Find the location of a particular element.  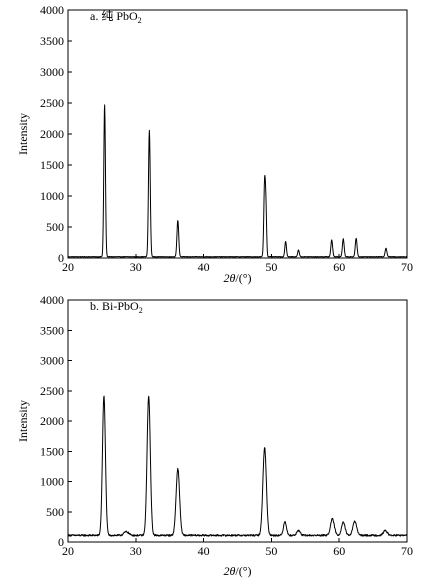

panel-label-text: b. Bi-PbO is located at coordinates (114, 306).